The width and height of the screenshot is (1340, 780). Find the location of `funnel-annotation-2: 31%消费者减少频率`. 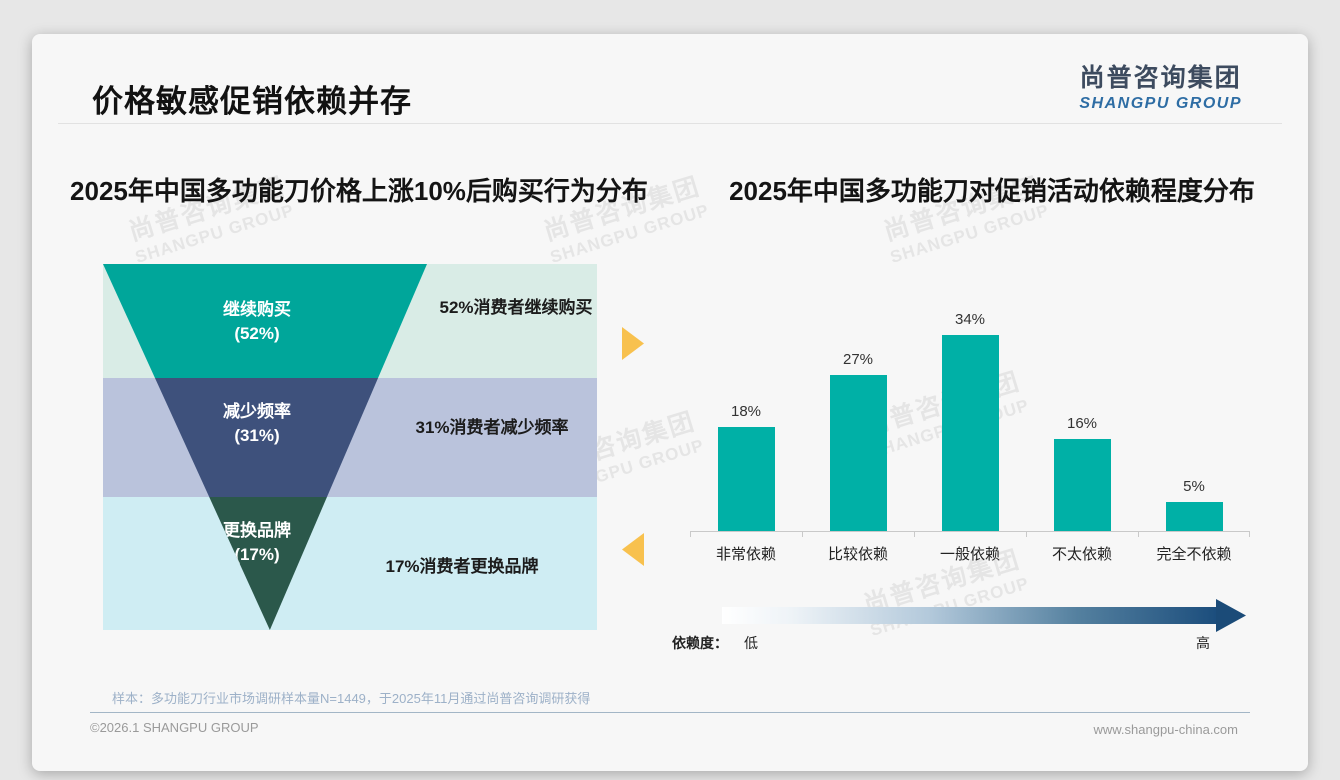

funnel-annotation-2: 31%消费者减少频率 is located at coordinates (492, 427).